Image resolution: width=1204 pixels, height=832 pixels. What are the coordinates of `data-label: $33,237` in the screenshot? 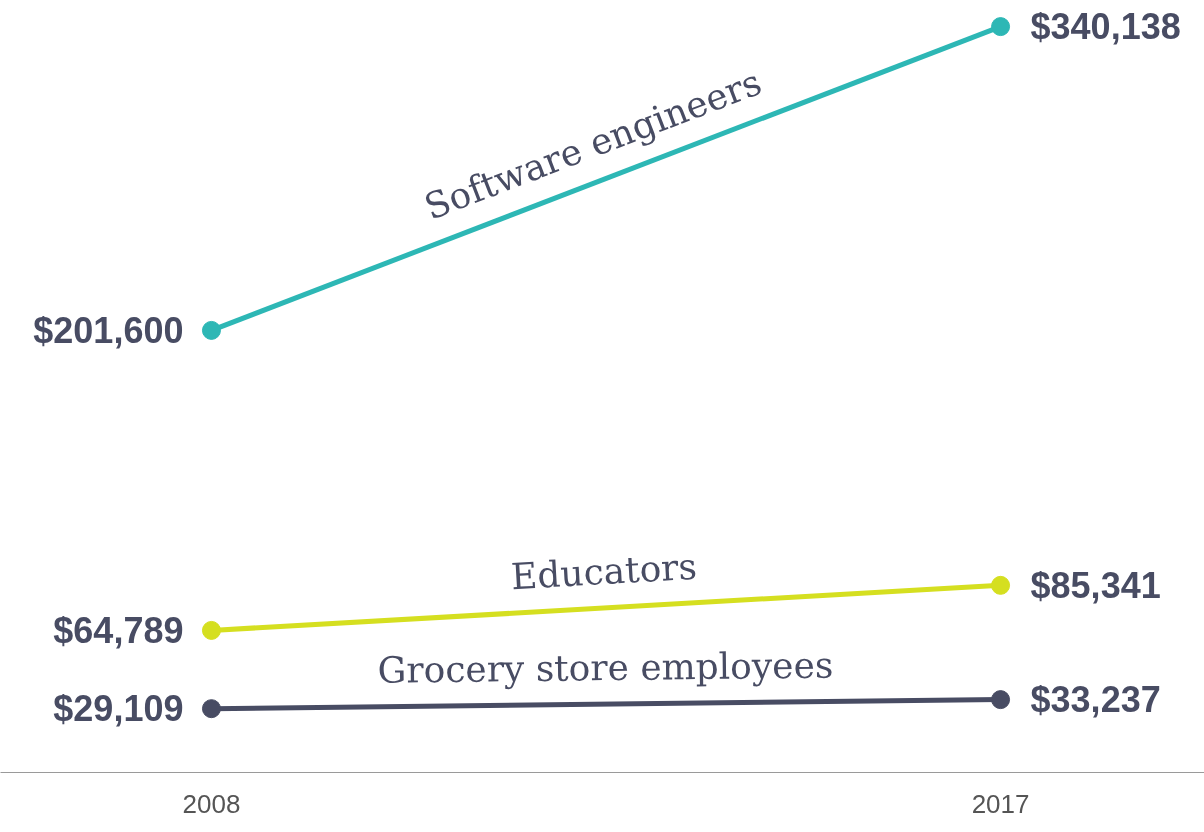 It's located at (1095, 700).